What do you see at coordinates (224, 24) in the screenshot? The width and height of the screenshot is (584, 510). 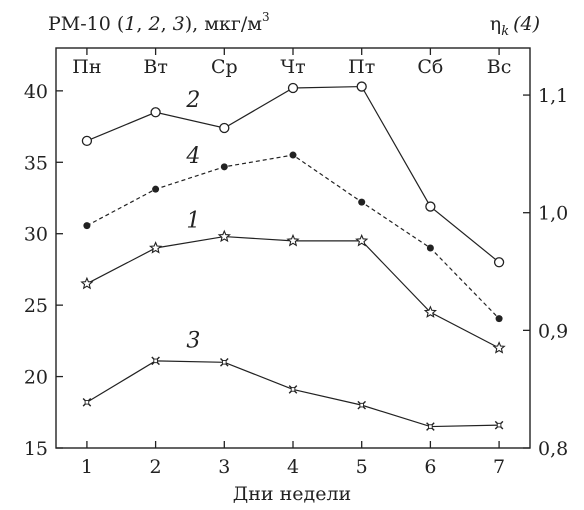 I see `left-axis-title-unit: ), мкг/м` at bounding box center [224, 24].